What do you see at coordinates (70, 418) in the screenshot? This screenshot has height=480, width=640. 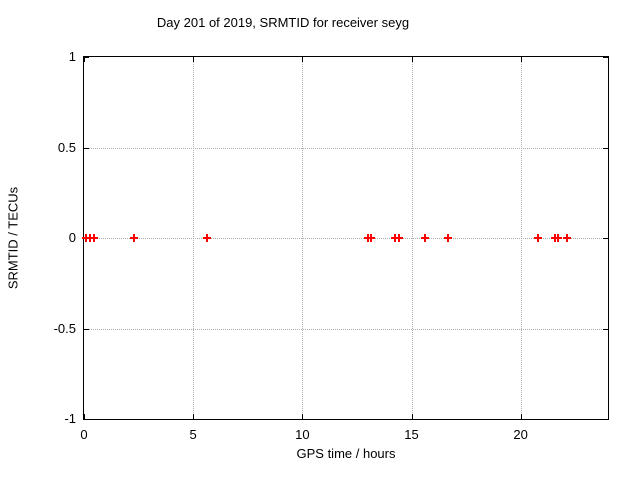 I see `y-tick-label: -1` at bounding box center [70, 418].